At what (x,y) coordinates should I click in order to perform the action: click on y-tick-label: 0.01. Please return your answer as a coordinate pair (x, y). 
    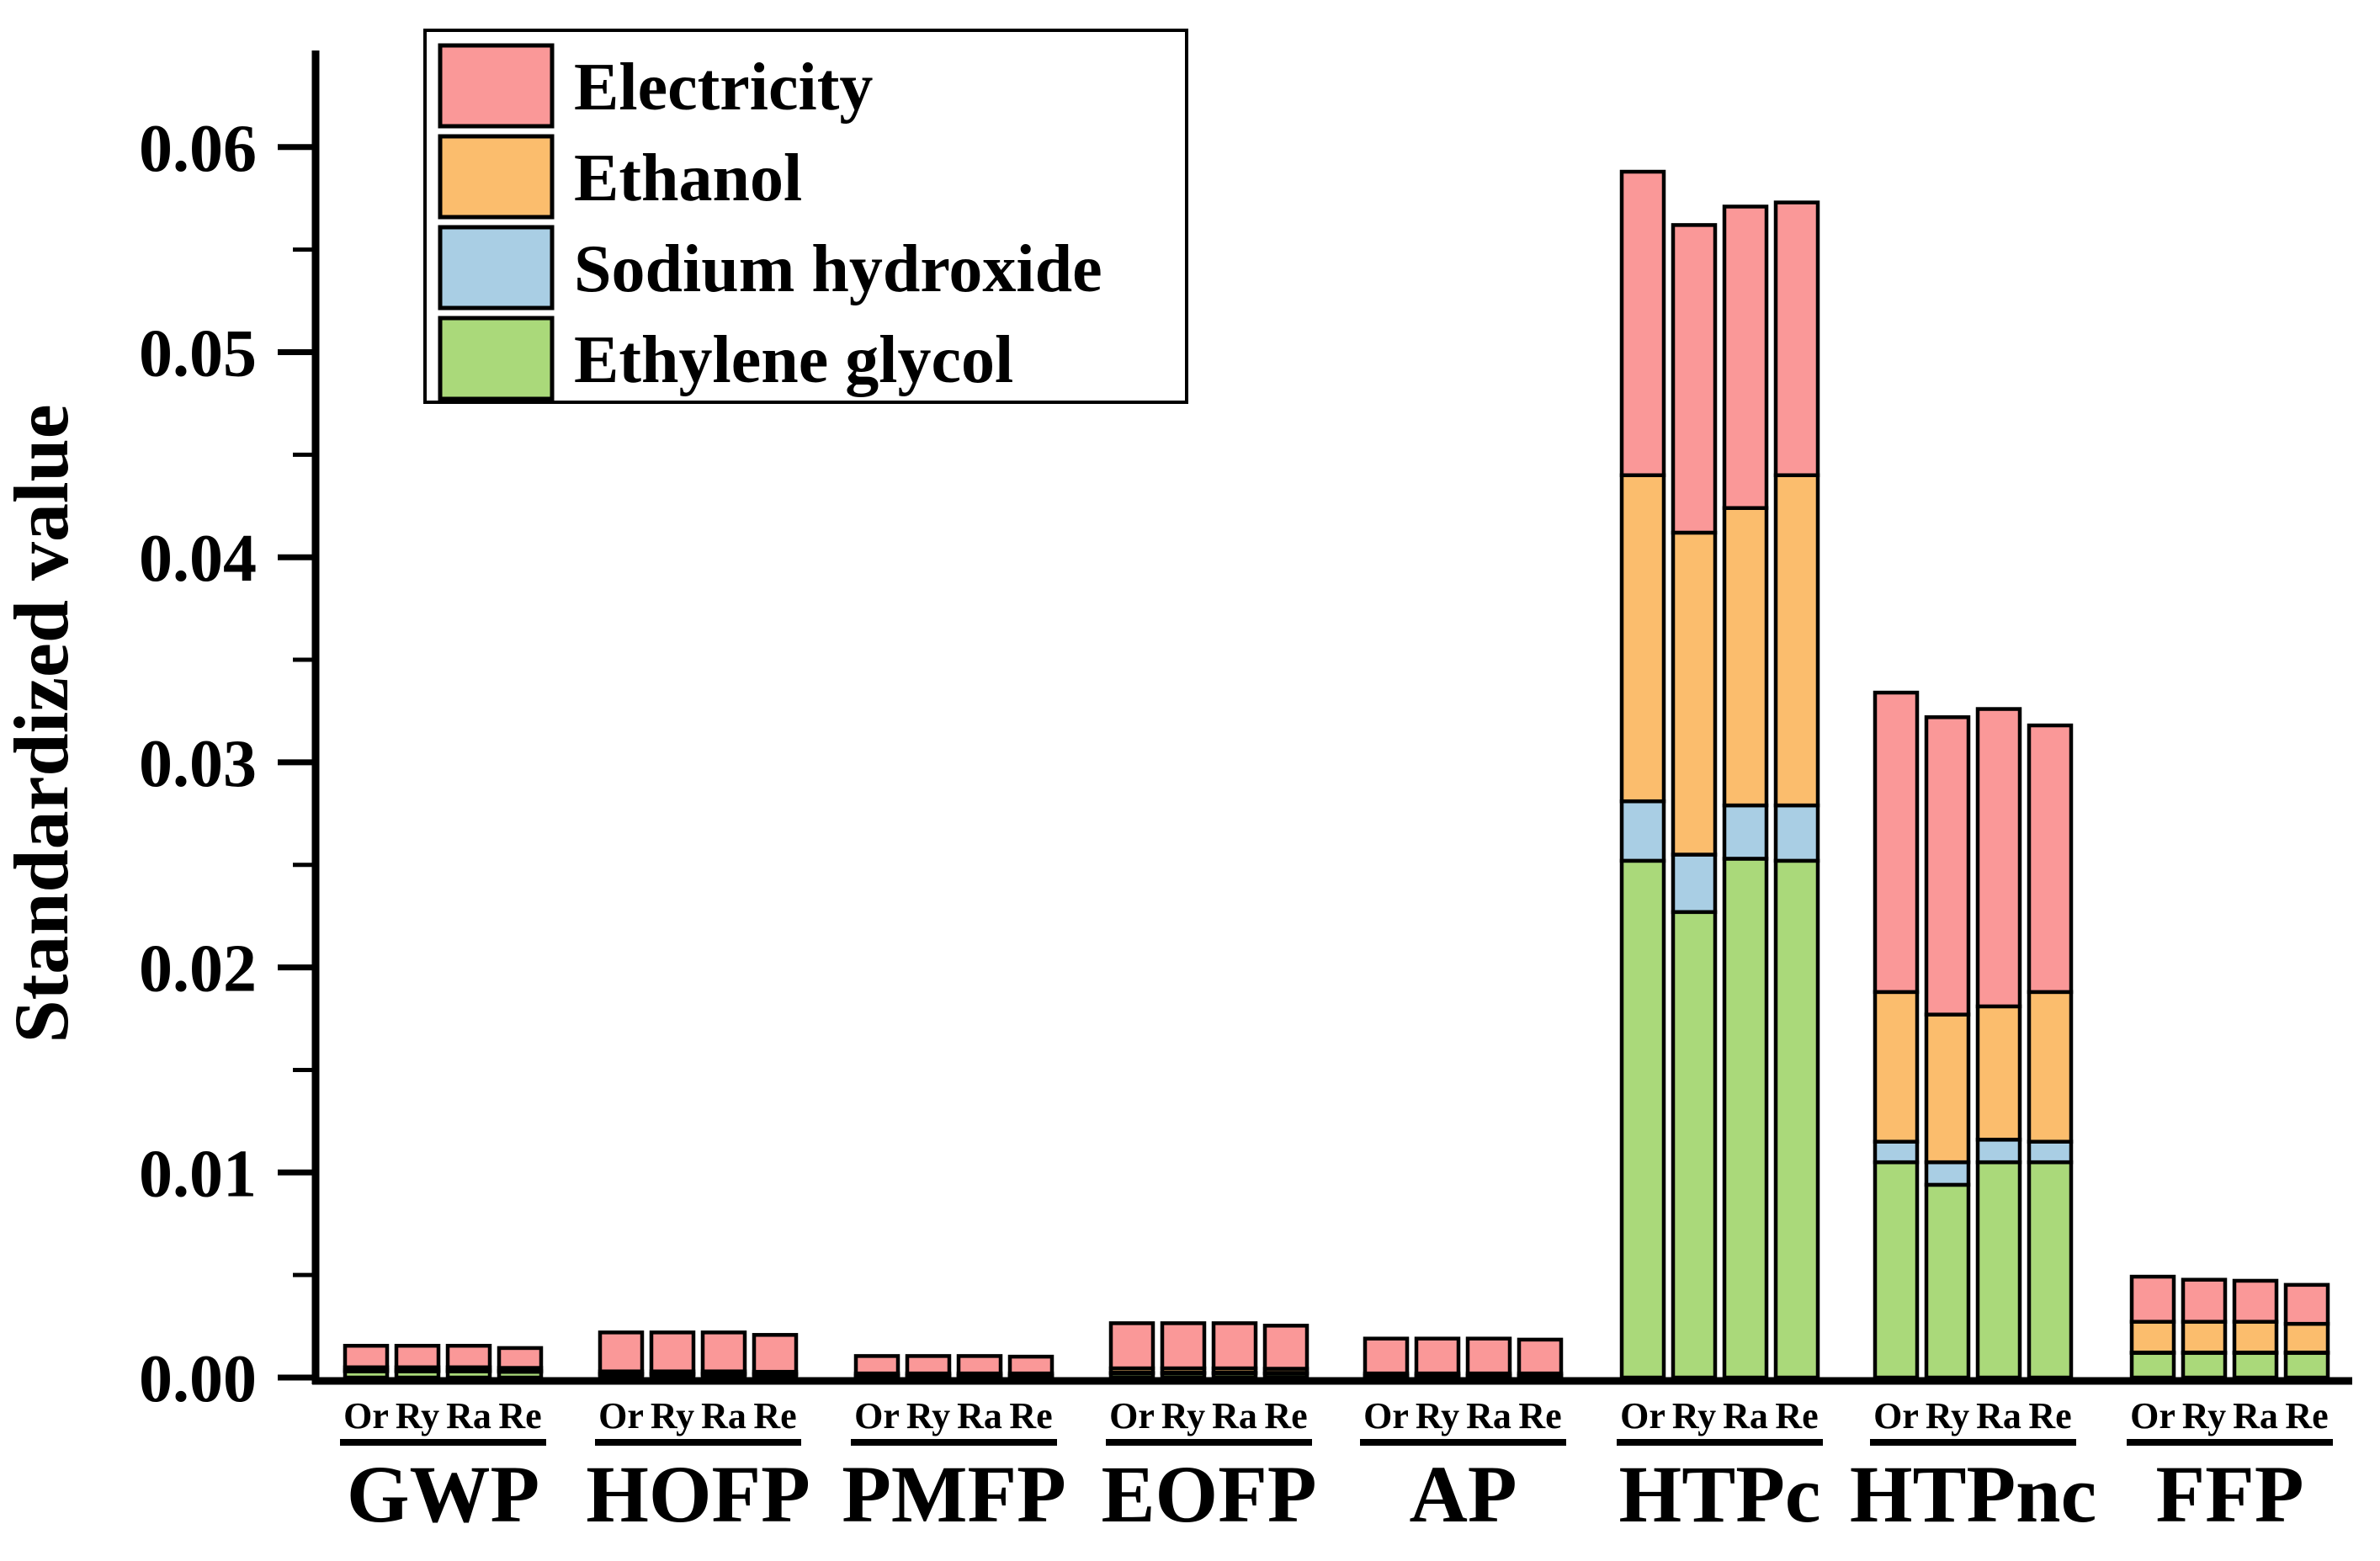
    Looking at the image, I should click on (198, 1174).